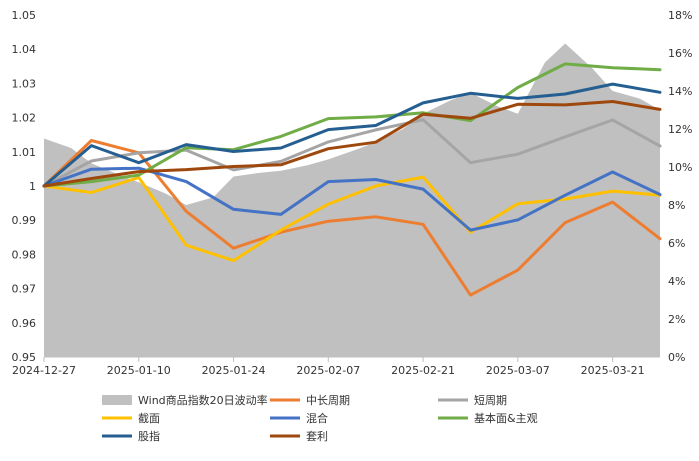  I want to click on y-left-tick-label: 1.03, so click(24, 83).